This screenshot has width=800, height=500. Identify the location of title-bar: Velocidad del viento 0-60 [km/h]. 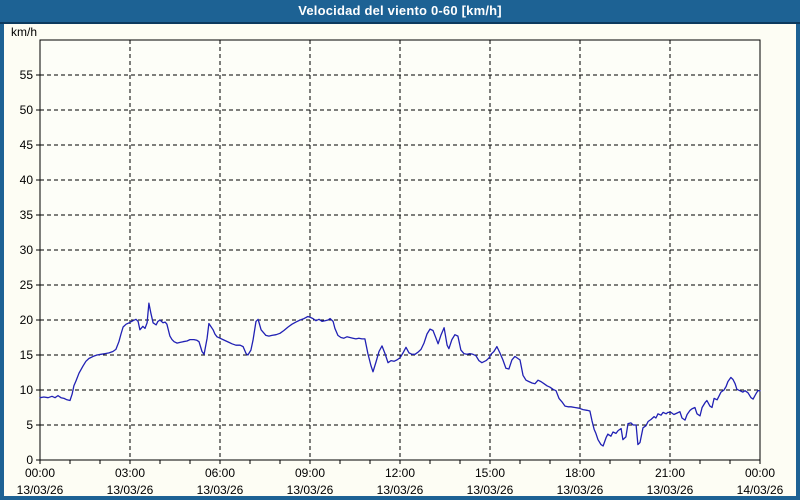
(400, 12).